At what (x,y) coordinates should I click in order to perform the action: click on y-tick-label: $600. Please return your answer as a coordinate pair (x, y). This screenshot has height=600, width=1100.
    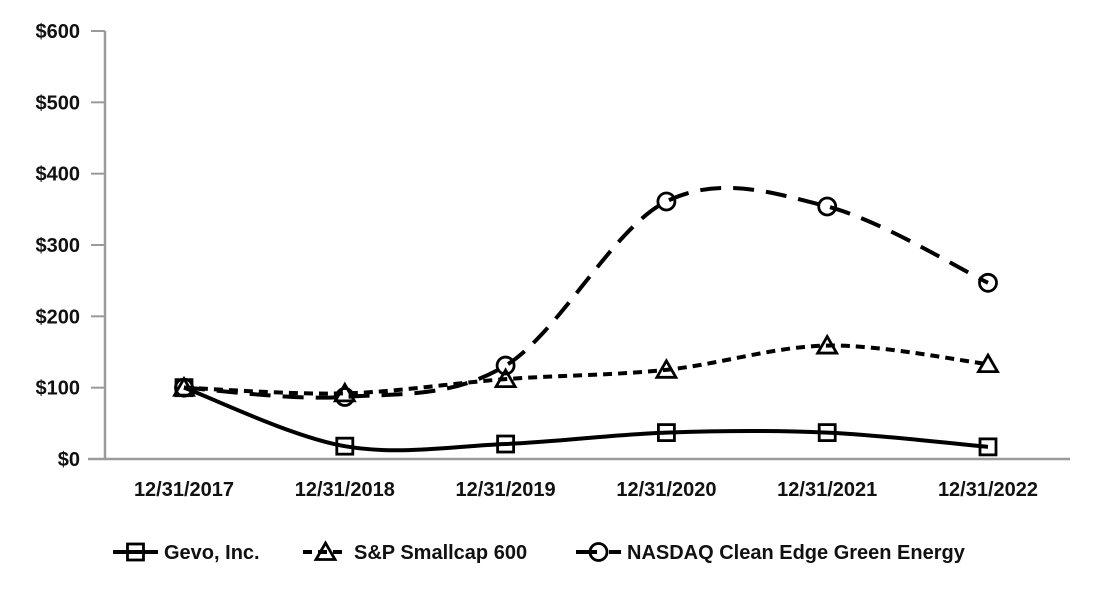
    Looking at the image, I should click on (58, 32).